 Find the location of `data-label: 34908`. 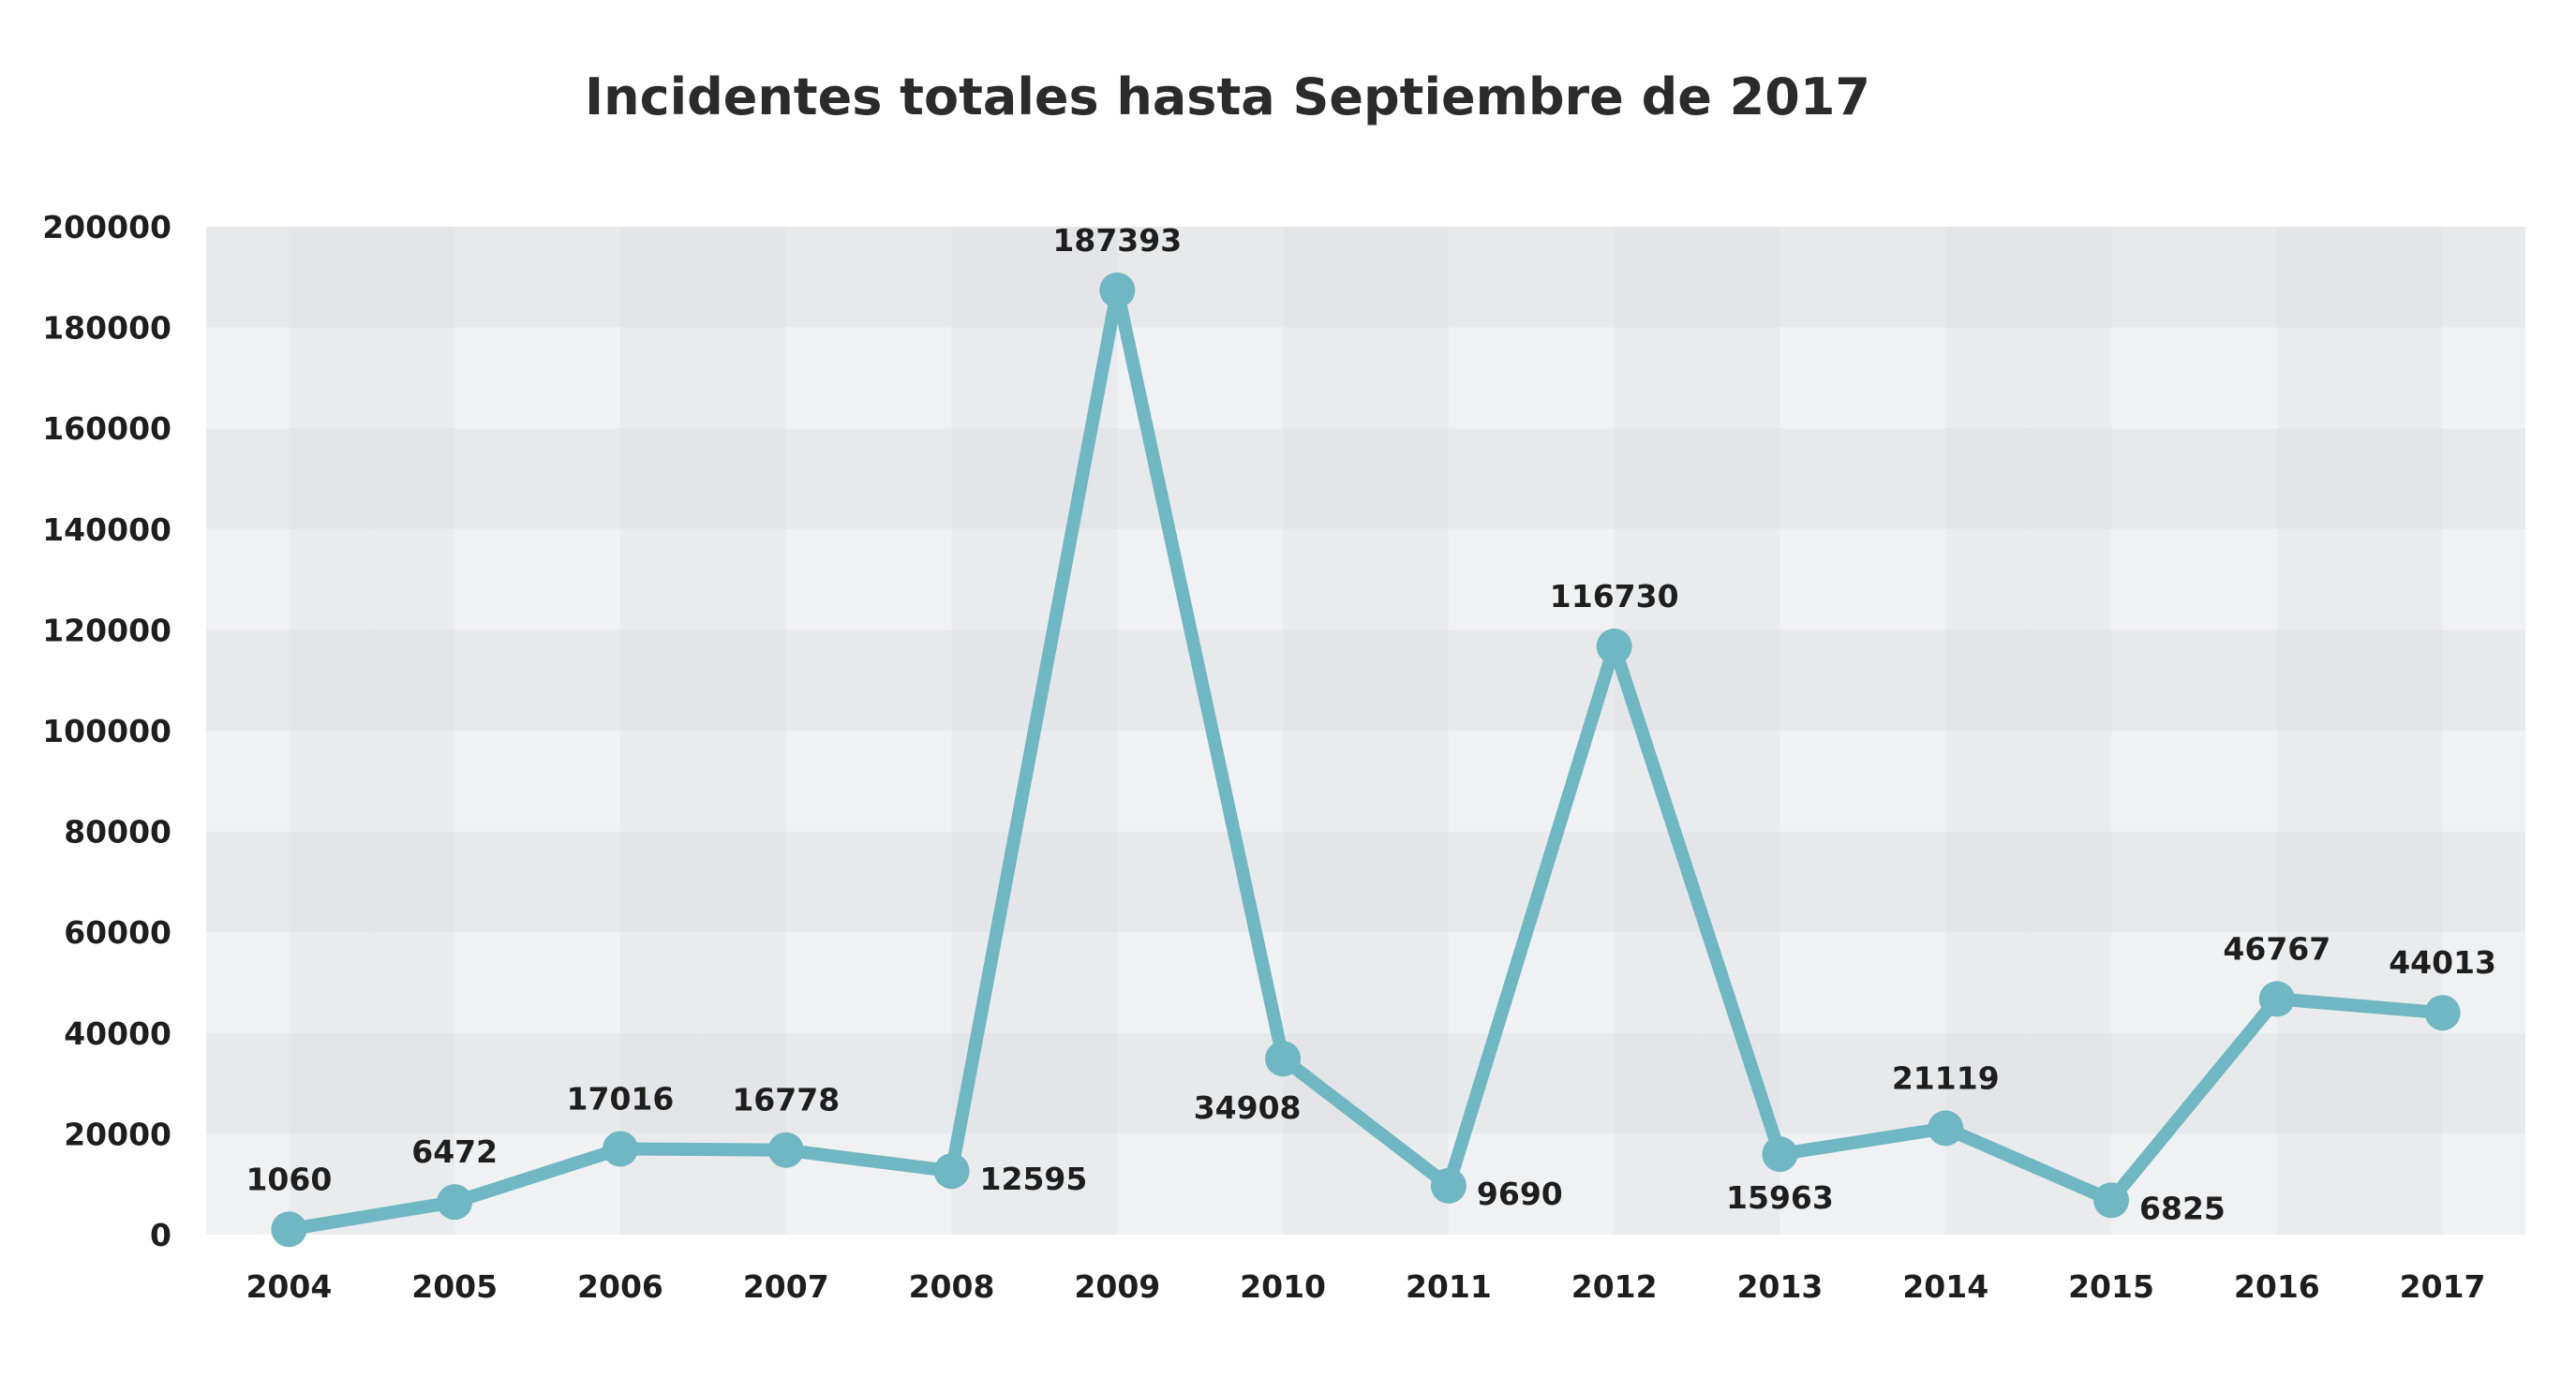

data-label: 34908 is located at coordinates (1248, 1107).